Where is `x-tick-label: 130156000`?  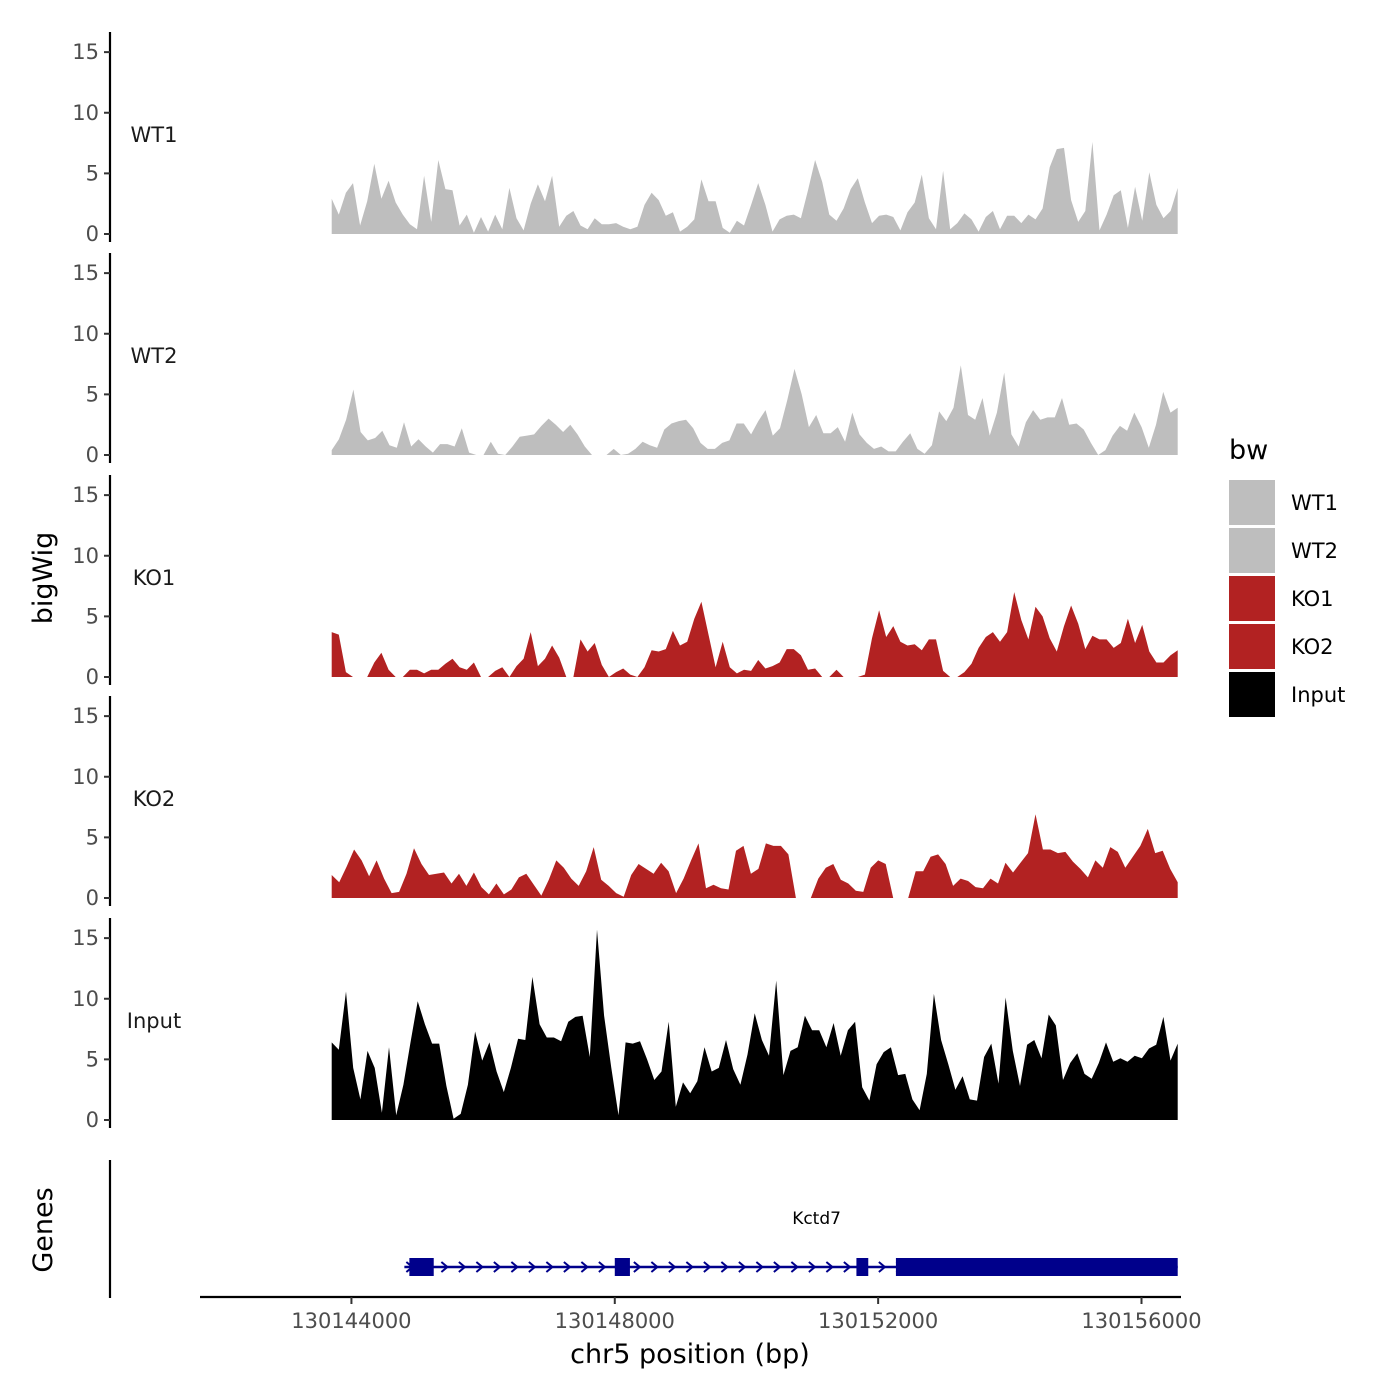 x-tick-label: 130156000 is located at coordinates (1141, 1321).